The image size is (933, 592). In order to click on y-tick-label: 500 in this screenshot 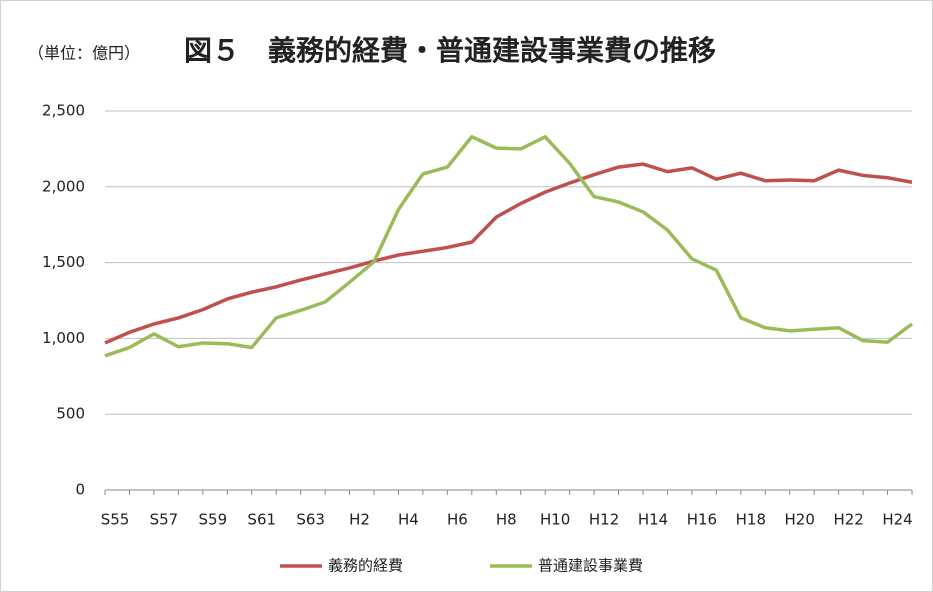, I will do `click(70, 414)`.